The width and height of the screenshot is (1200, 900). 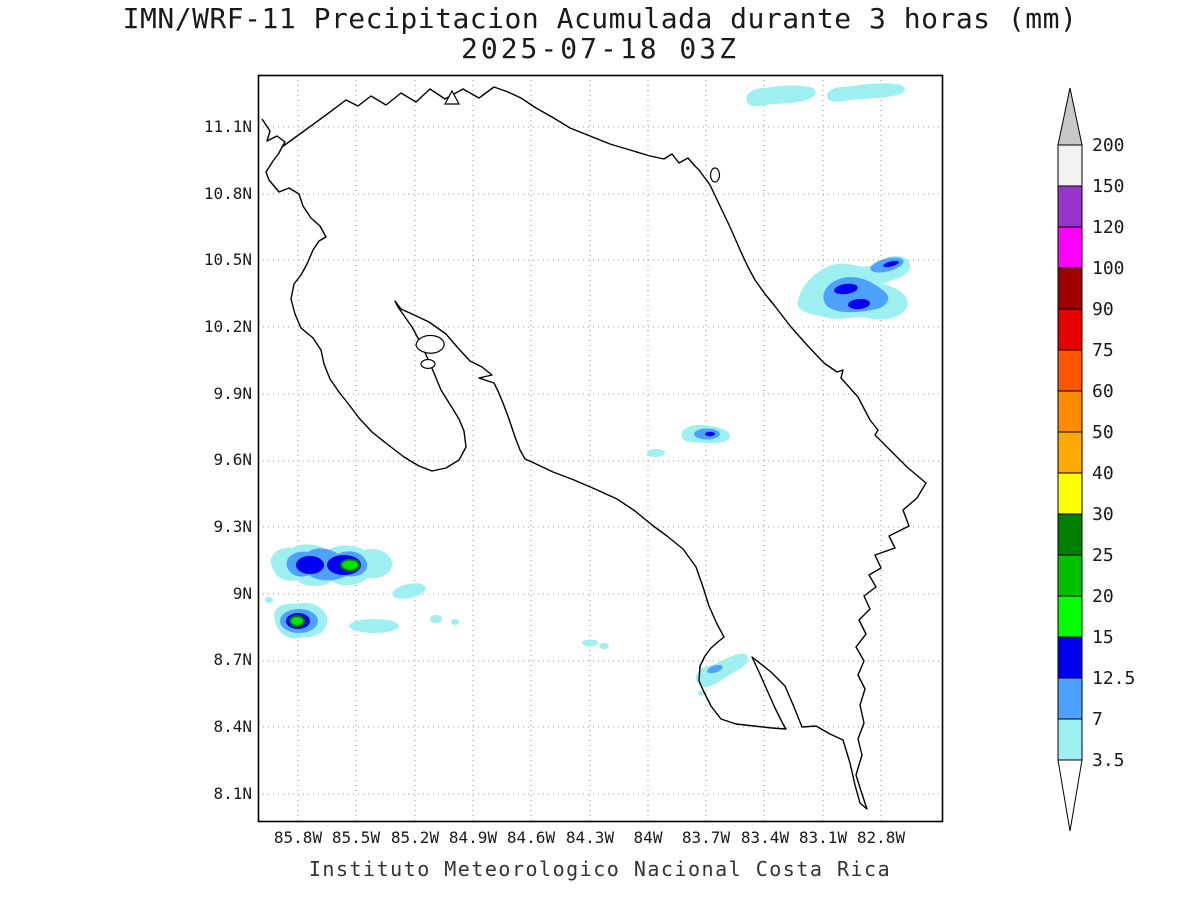 I want to click on colorbar-level-label: 15, so click(x=1103, y=637).